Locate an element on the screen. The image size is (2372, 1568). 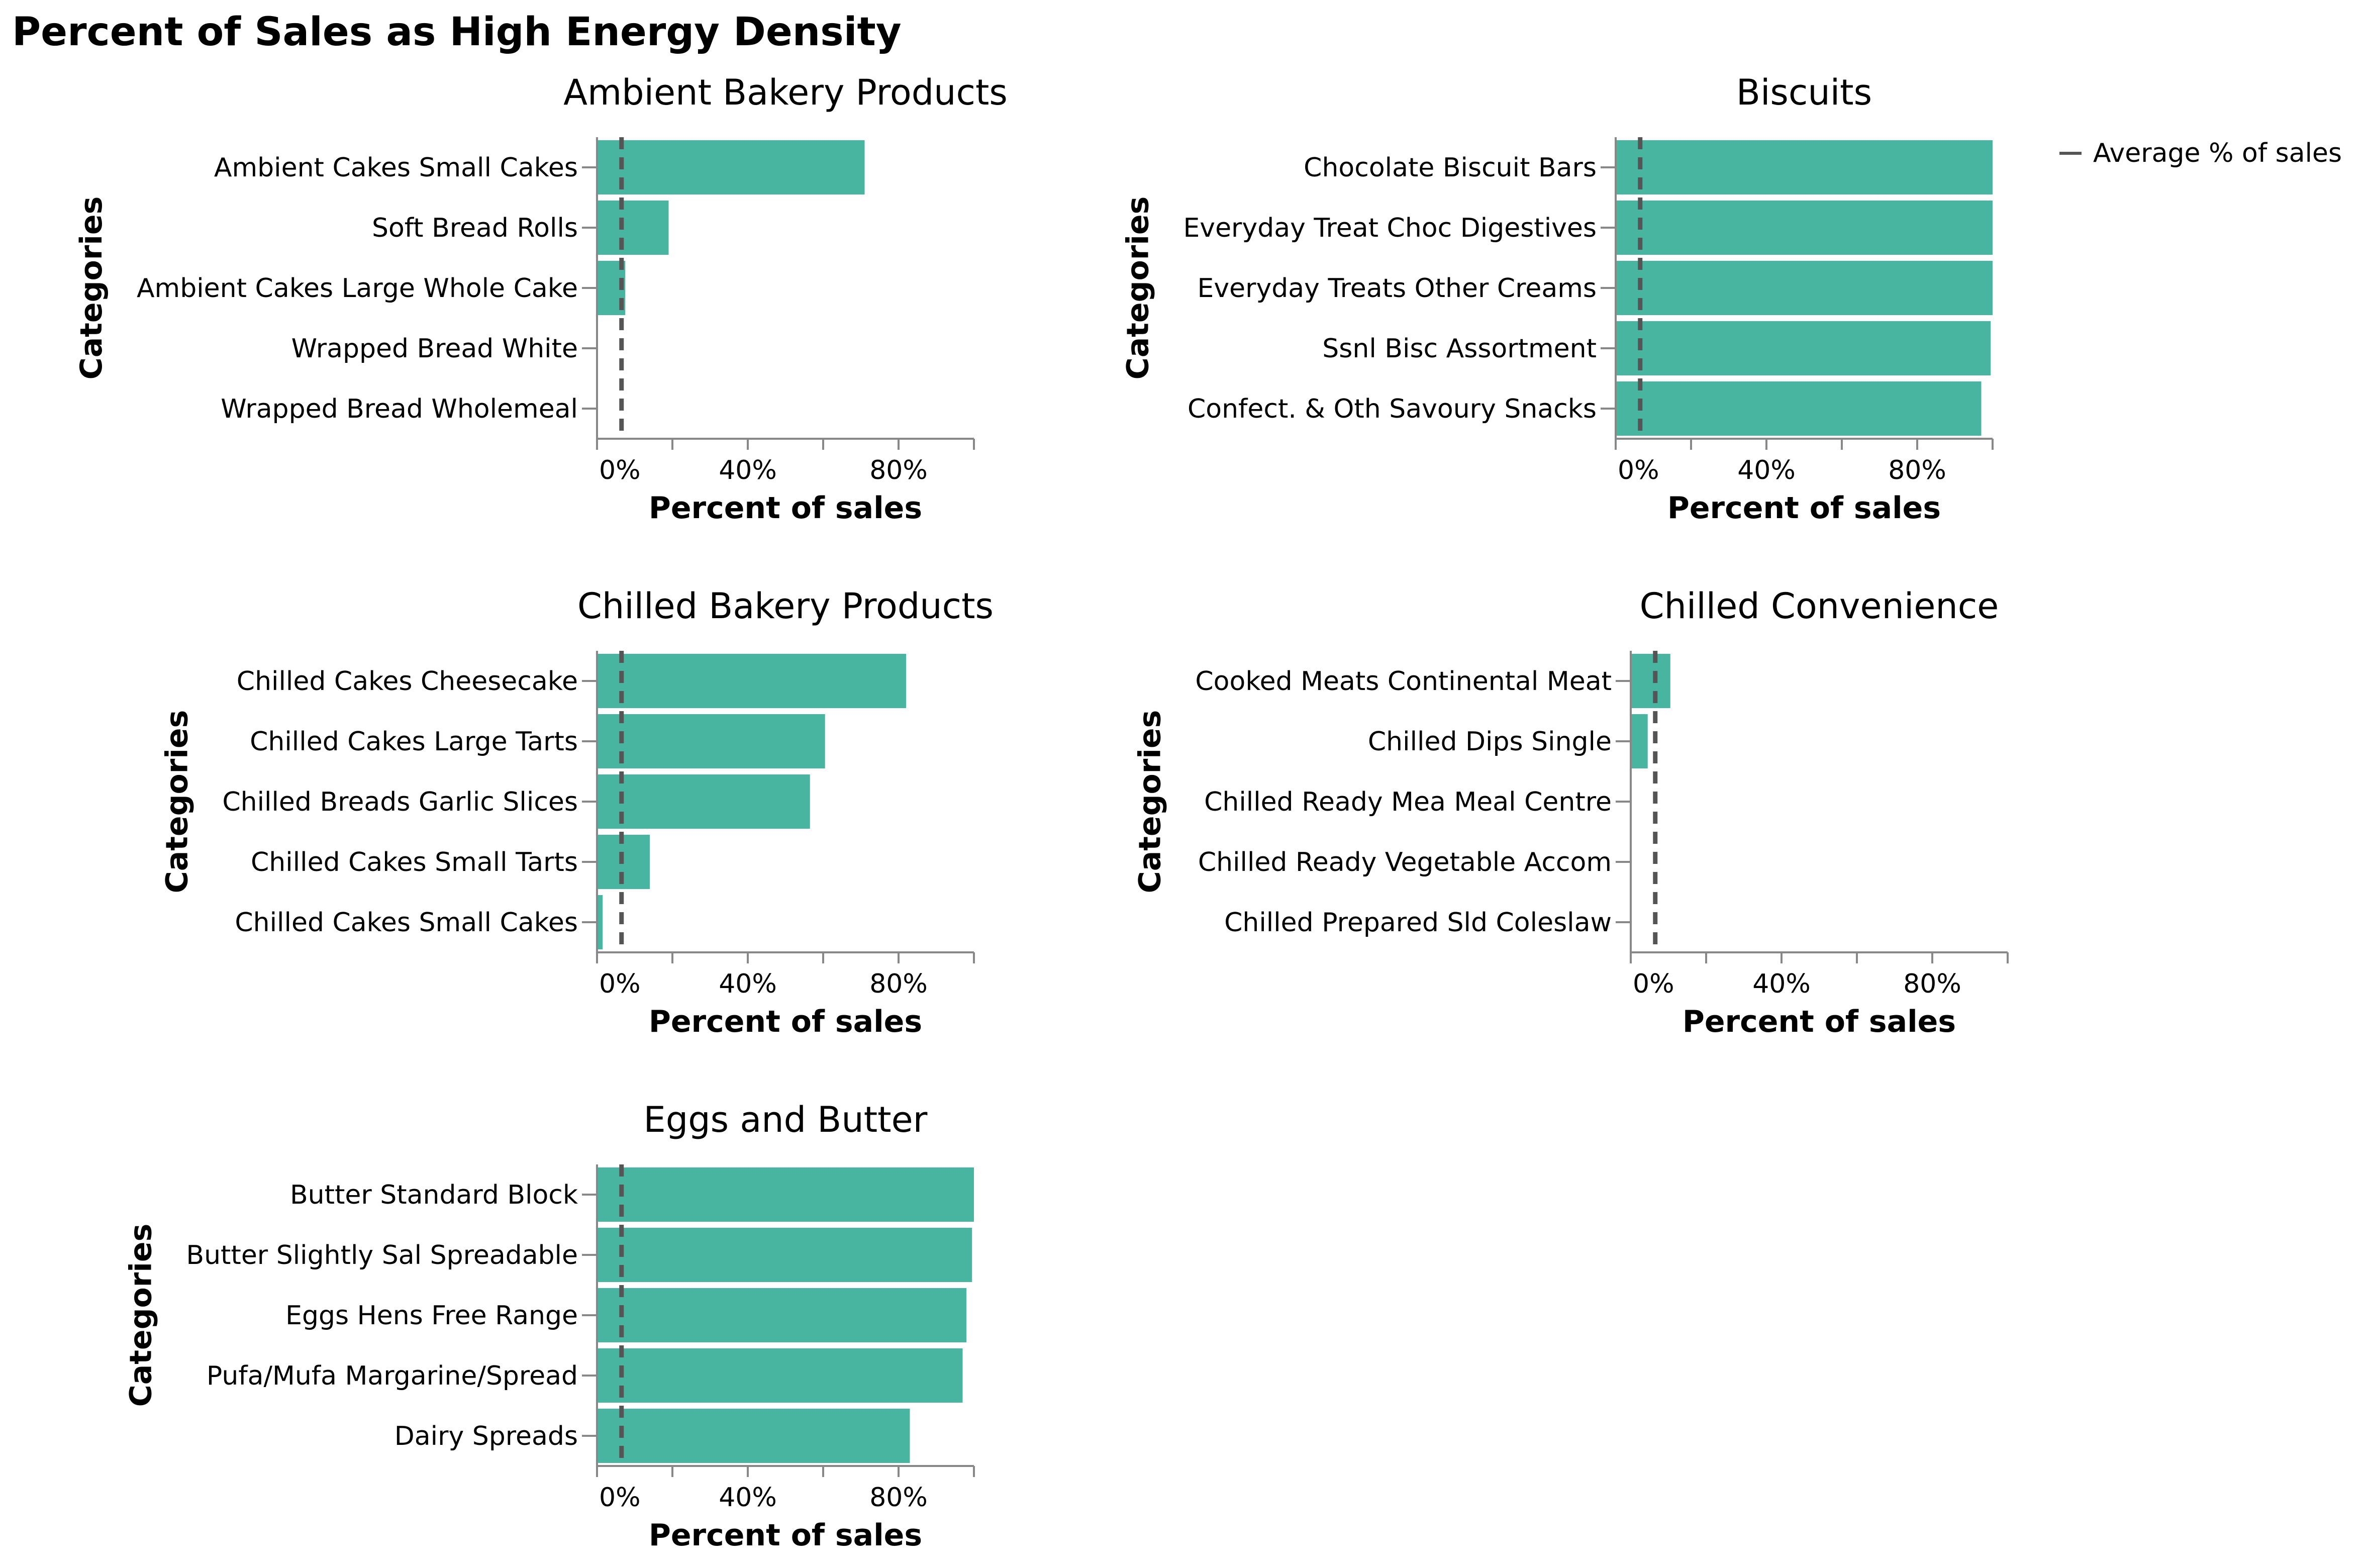
legend-label: Average % of sales is located at coordinates (2217, 153).